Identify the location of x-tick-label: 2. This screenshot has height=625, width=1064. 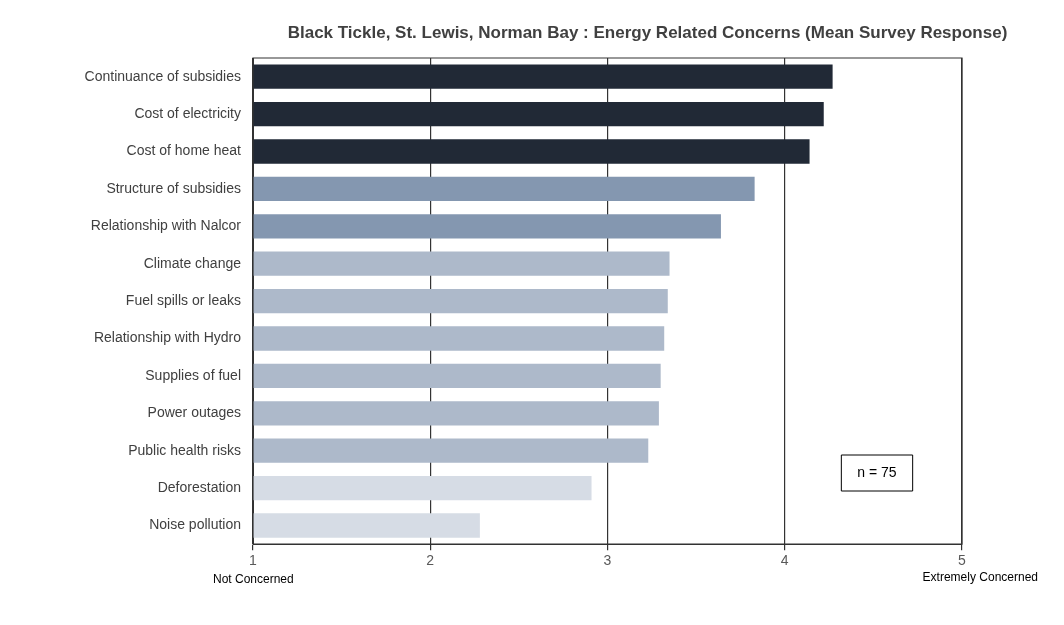
(430, 560).